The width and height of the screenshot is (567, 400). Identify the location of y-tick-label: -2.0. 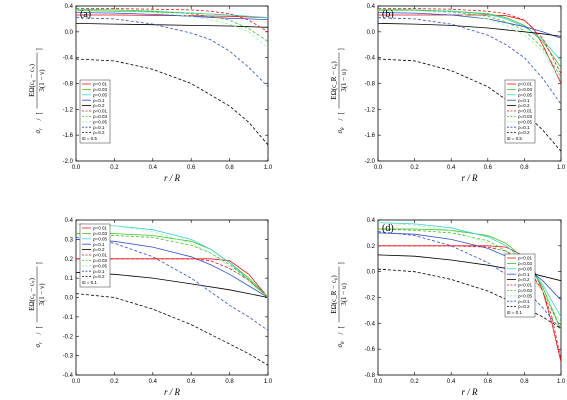
(370, 162).